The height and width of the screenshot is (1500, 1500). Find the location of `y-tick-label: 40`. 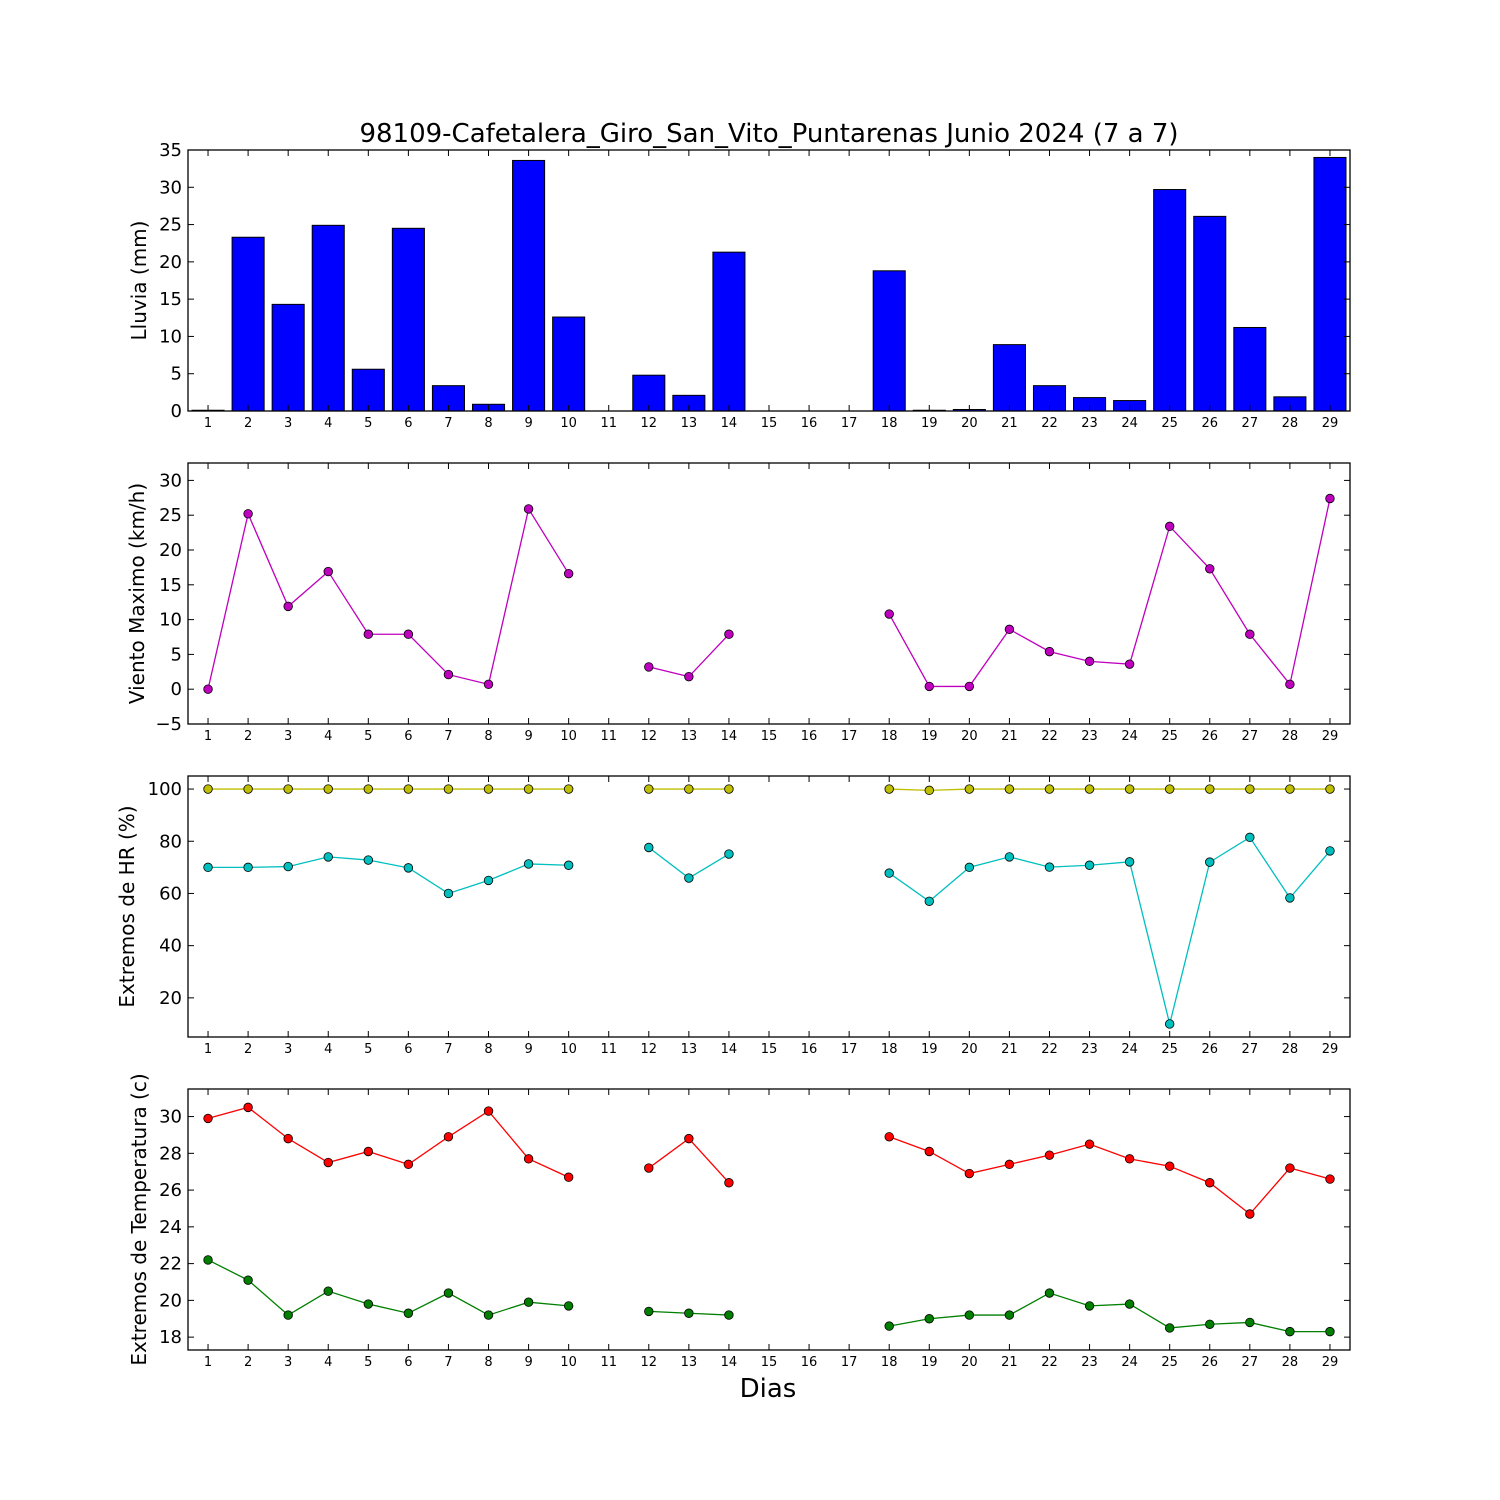

y-tick-label: 40 is located at coordinates (170, 946).